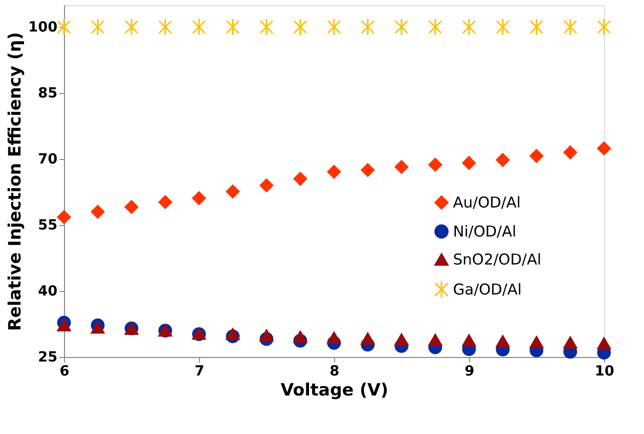  I want to click on y-axis-title: Relative Injection Efficiency (η), so click(15, 181).